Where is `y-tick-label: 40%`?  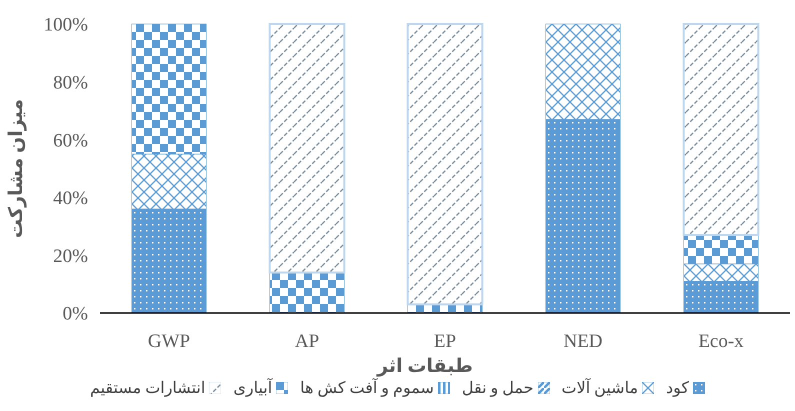
y-tick-label: 40% is located at coordinates (70, 199).